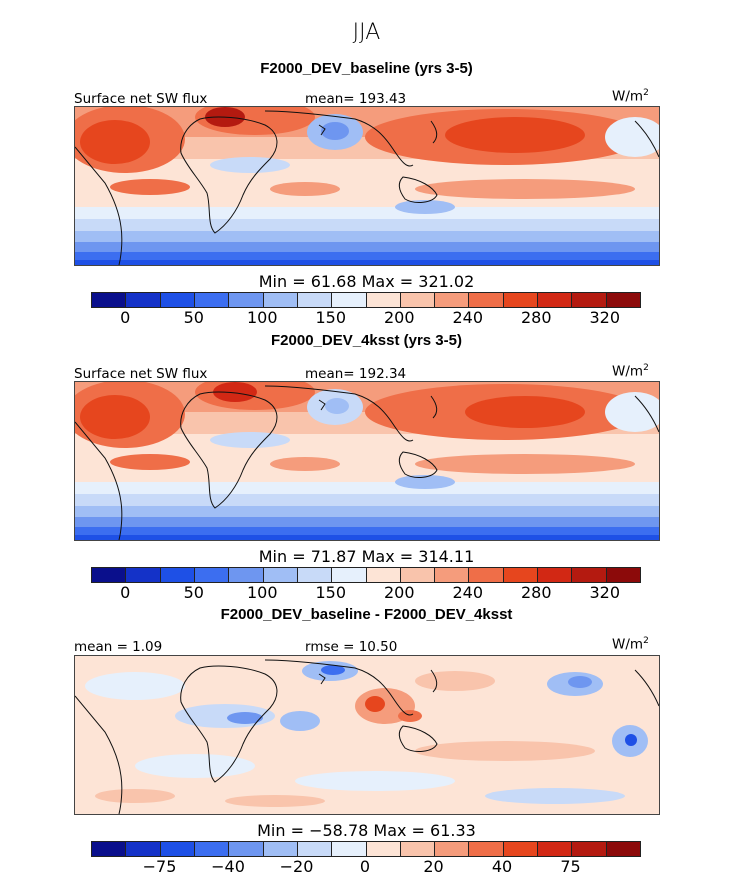 Image resolution: width=733 pixels, height=878 pixels. I want to click on panel3-units: W/m2, so click(630, 644).